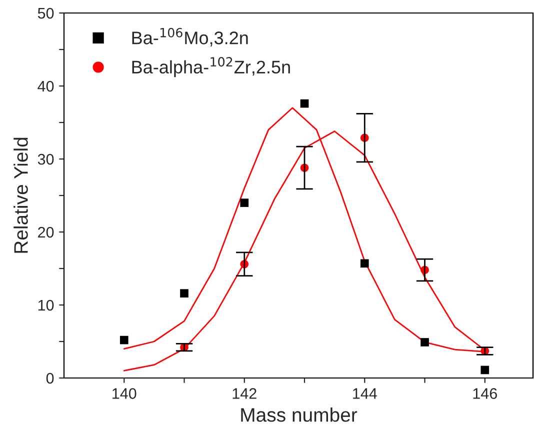 Image resolution: width=534 pixels, height=435 pixels. What do you see at coordinates (50, 378) in the screenshot?
I see `y-tick-label: 0` at bounding box center [50, 378].